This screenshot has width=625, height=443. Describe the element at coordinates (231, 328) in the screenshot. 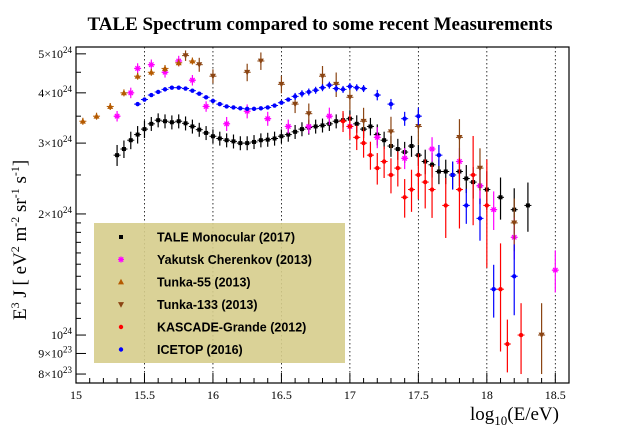

I see `legend-label: KASCADE-Grande (2012)` at that location.